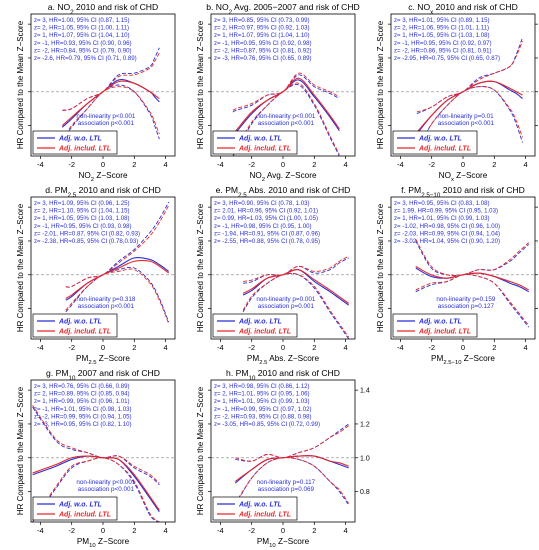  I want to click on chart-title-main: e. PM, so click(227, 190).